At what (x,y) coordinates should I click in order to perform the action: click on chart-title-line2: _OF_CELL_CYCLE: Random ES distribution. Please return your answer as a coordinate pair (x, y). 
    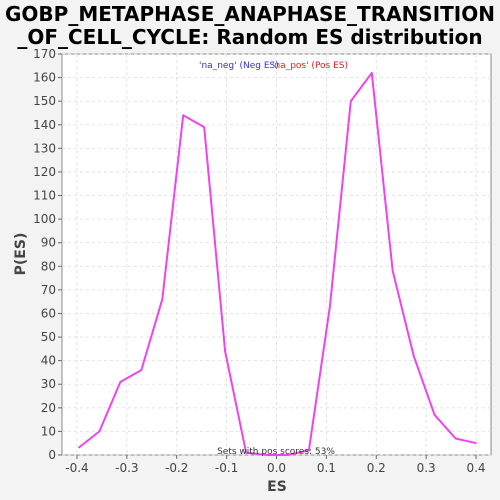
    Looking at the image, I should click on (249, 37).